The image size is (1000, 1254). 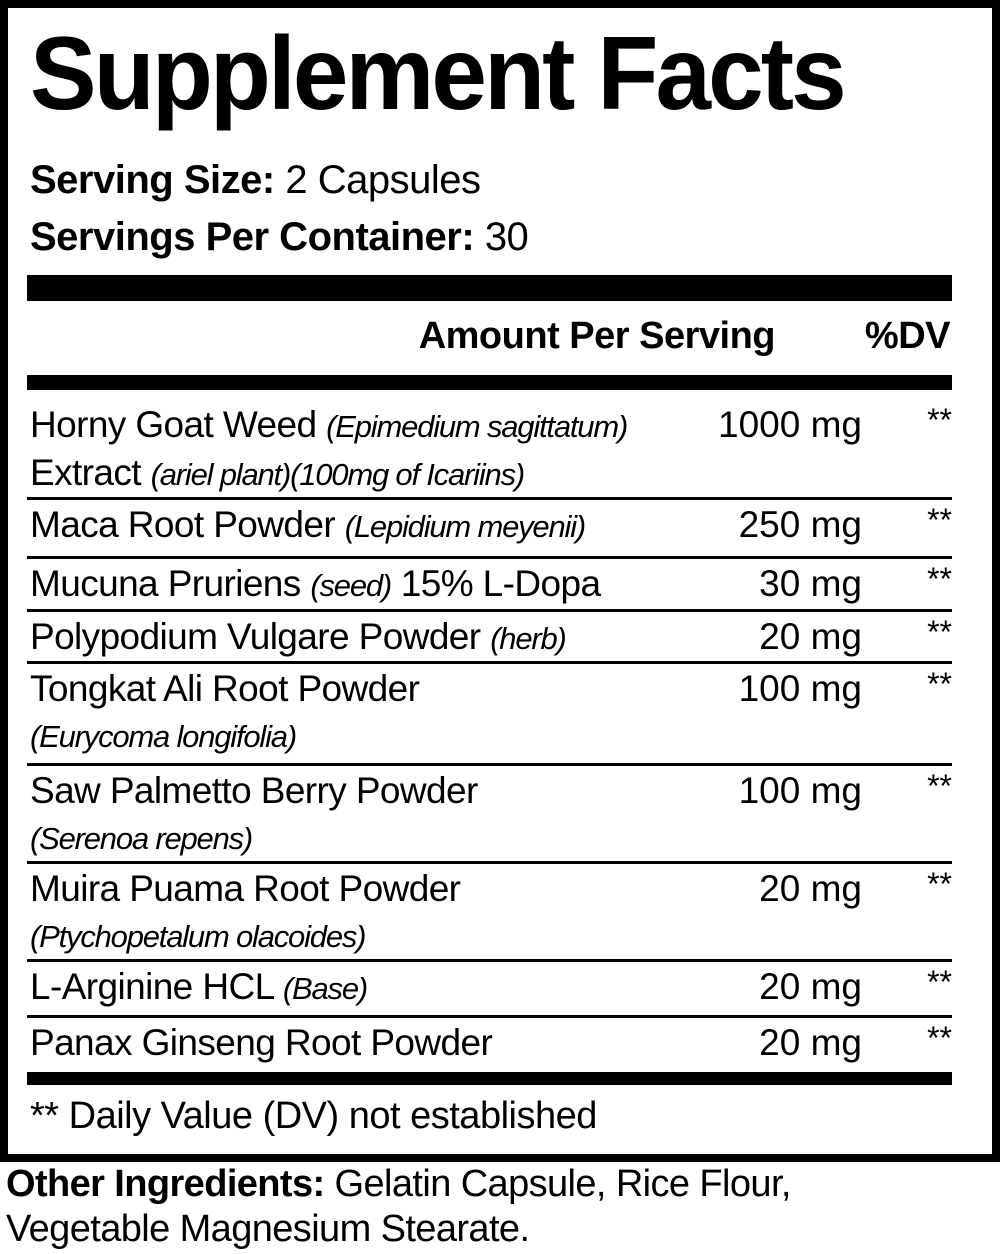 I want to click on ingredient-name: Maca Root Powder (Lepidium meyenii), so click(x=308, y=524).